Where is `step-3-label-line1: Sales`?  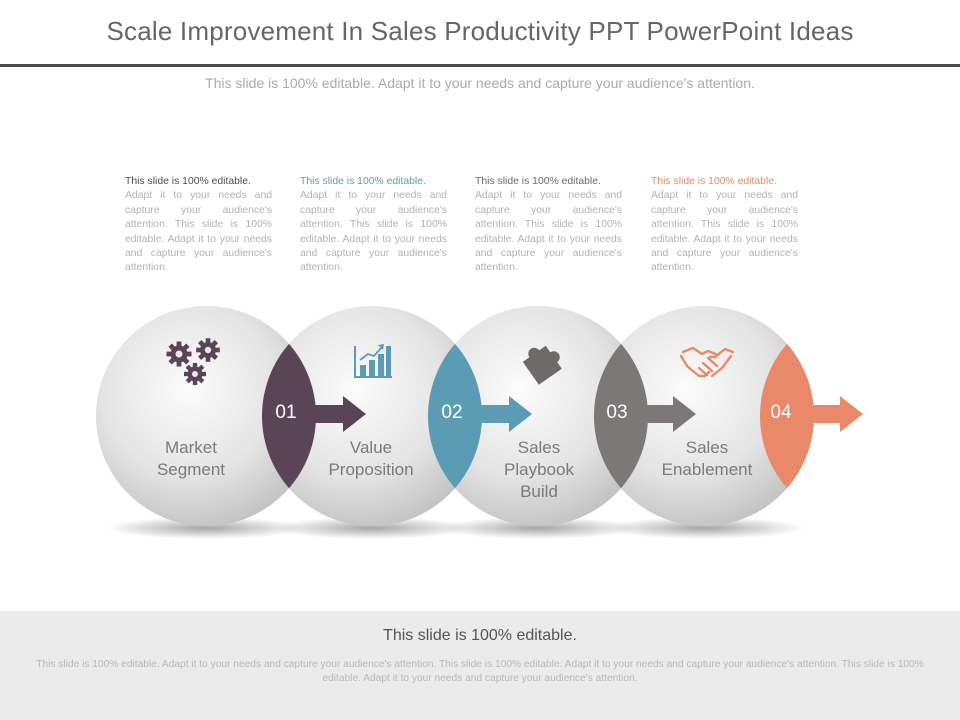 step-3-label-line1: Sales is located at coordinates (539, 447).